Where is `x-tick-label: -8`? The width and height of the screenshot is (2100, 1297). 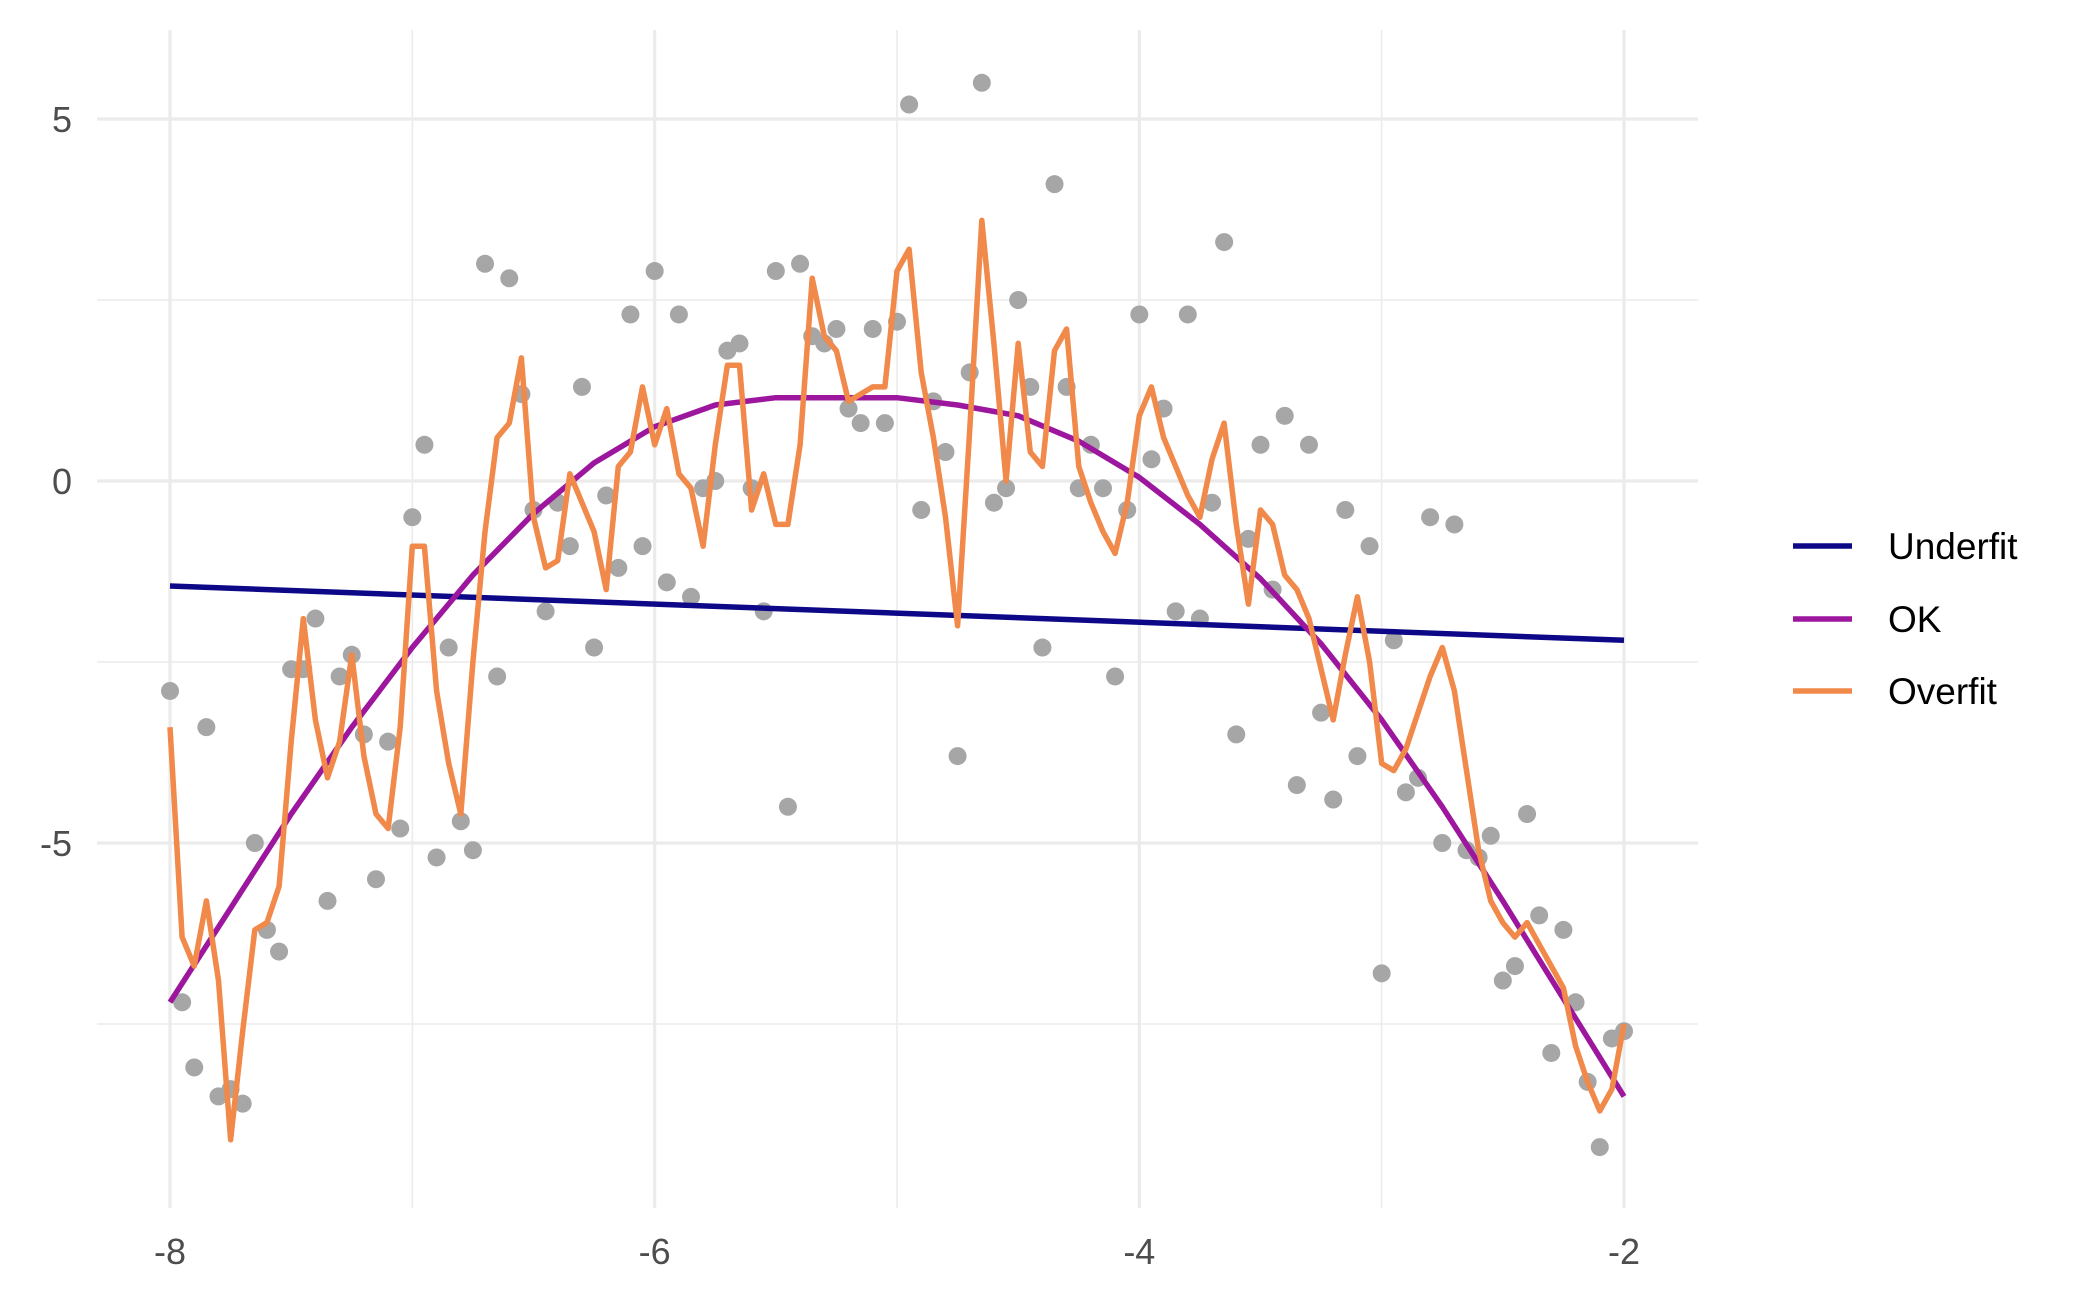
x-tick-label: -8 is located at coordinates (170, 1251).